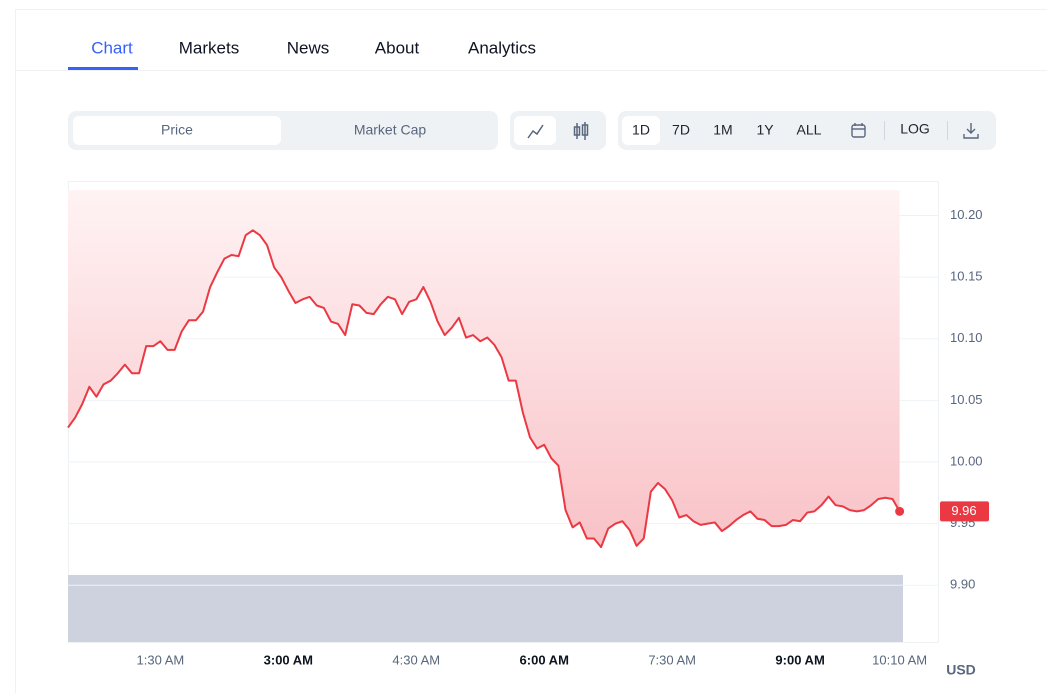  I want to click on volume-band, so click(485, 608).